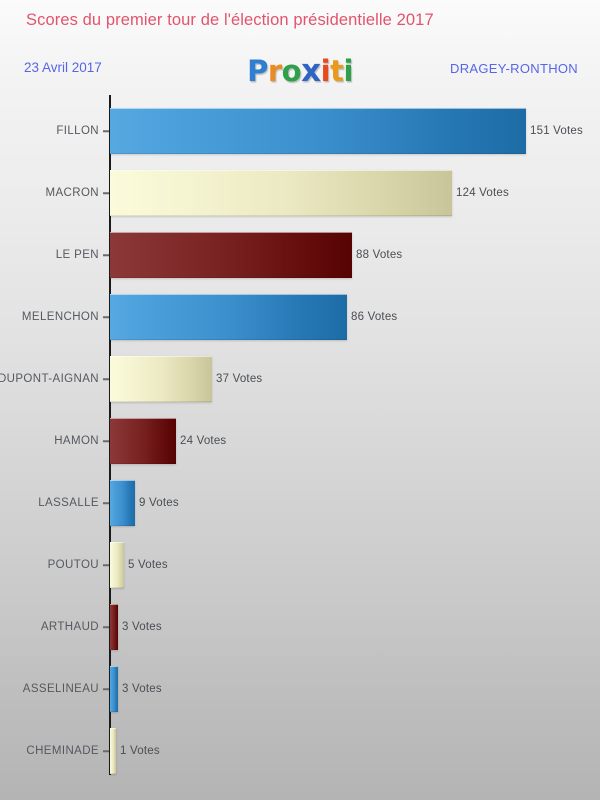  What do you see at coordinates (110, 435) in the screenshot?
I see `category-axis-line` at bounding box center [110, 435].